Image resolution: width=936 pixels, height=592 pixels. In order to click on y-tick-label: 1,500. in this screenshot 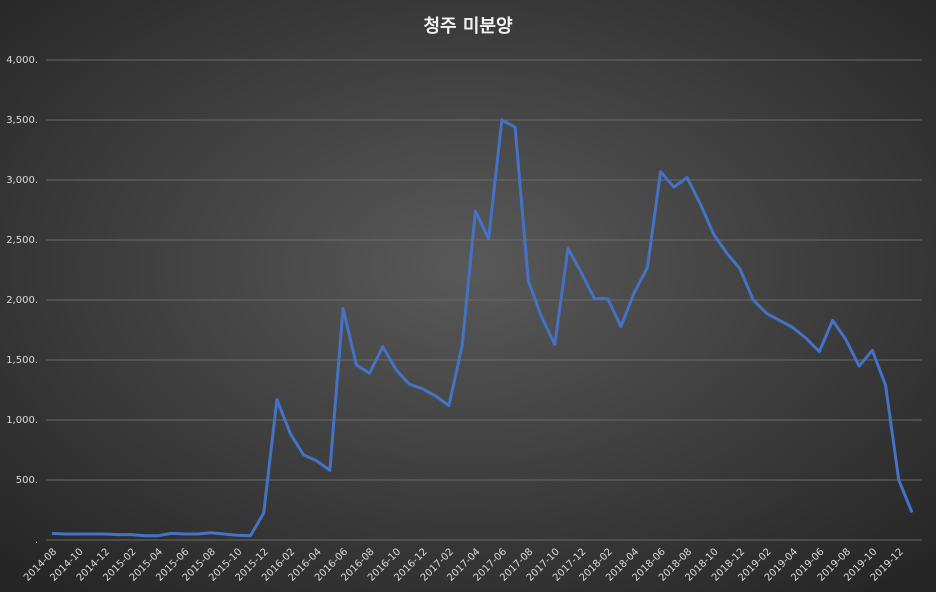, I will do `click(22, 360)`.